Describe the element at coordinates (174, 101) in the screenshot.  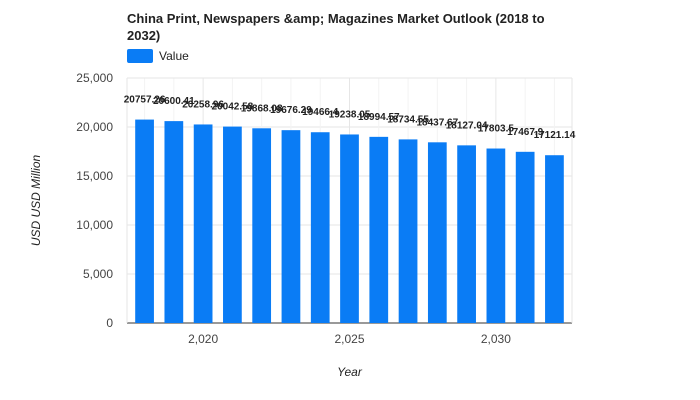
I see `data-label: 20600.41` at that location.